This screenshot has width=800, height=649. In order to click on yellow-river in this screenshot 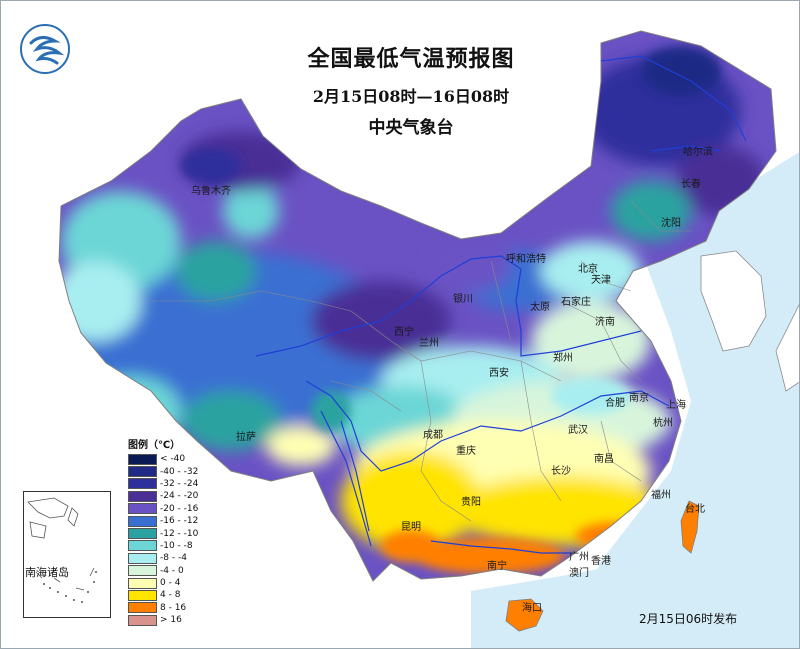, I will do `click(448, 306)`.